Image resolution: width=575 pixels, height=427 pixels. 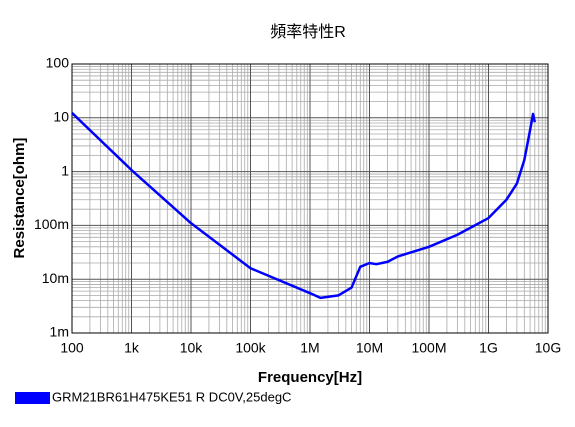 What do you see at coordinates (192, 348) in the screenshot?
I see `x-tick-label: 10k` at bounding box center [192, 348].